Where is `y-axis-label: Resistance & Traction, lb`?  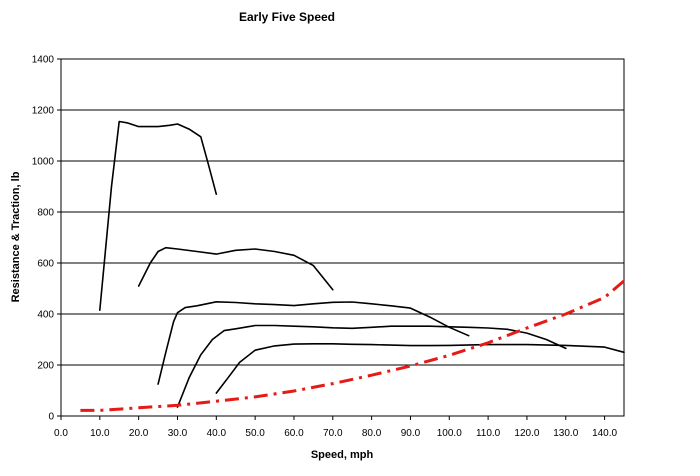 y-axis-label: Resistance & Traction, lb is located at coordinates (16, 236).